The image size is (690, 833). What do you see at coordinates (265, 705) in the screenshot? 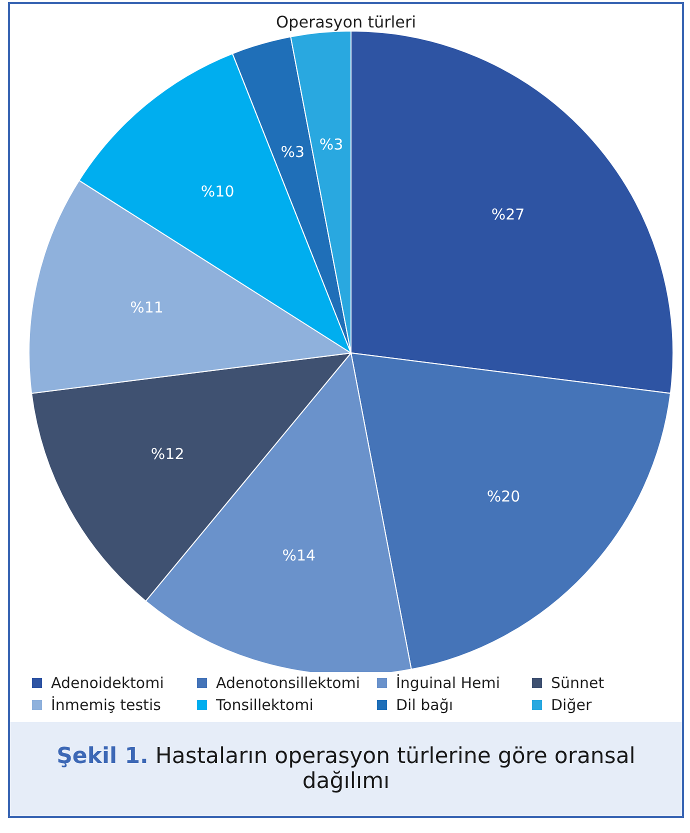
I see `legend-label: Tonsillektomi` at bounding box center [265, 705].